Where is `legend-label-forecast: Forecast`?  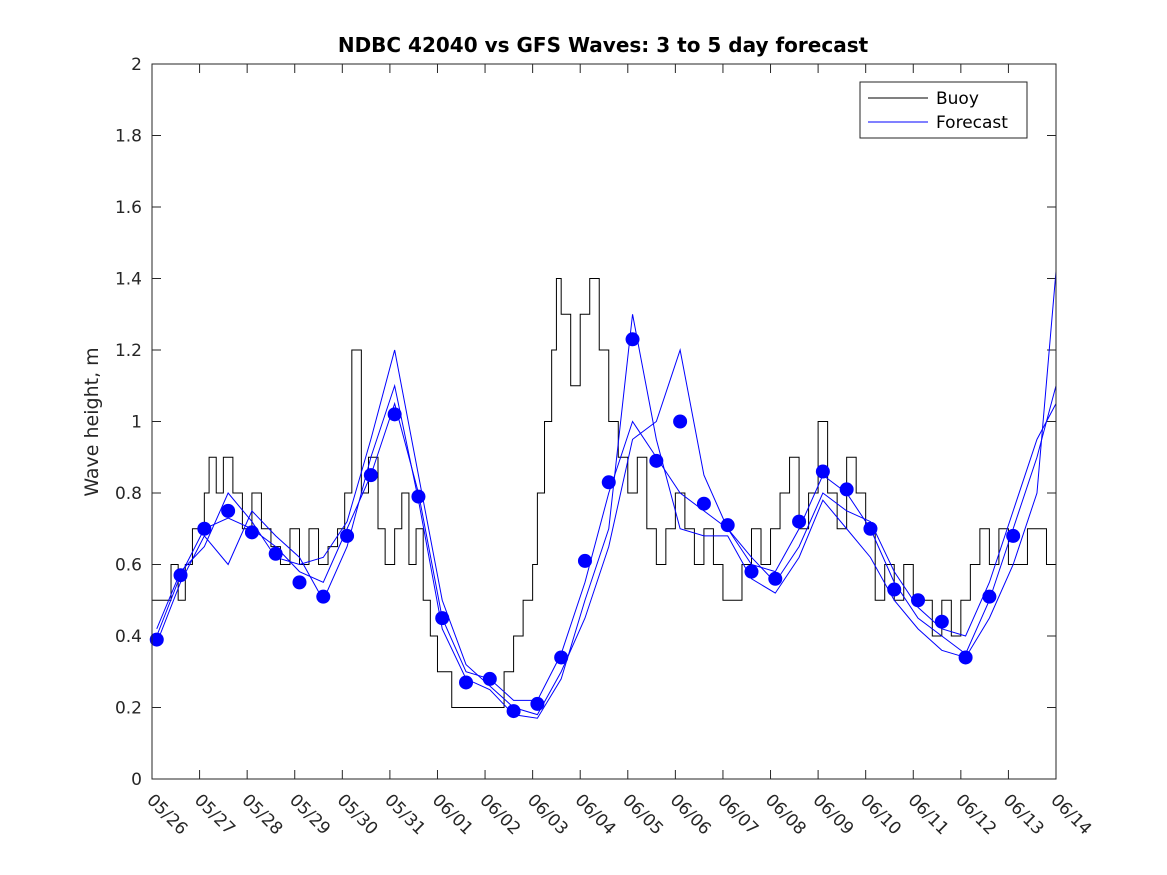
legend-label-forecast: Forecast is located at coordinates (972, 123).